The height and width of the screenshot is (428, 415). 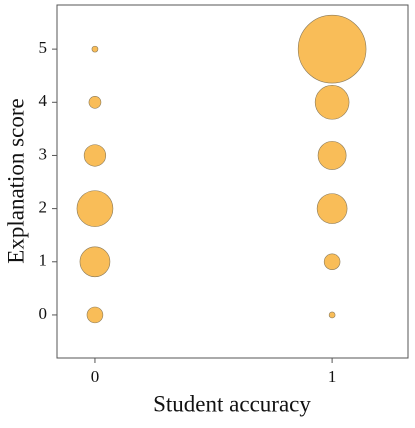 What do you see at coordinates (43, 207) in the screenshot?
I see `y-tick-label: 2` at bounding box center [43, 207].